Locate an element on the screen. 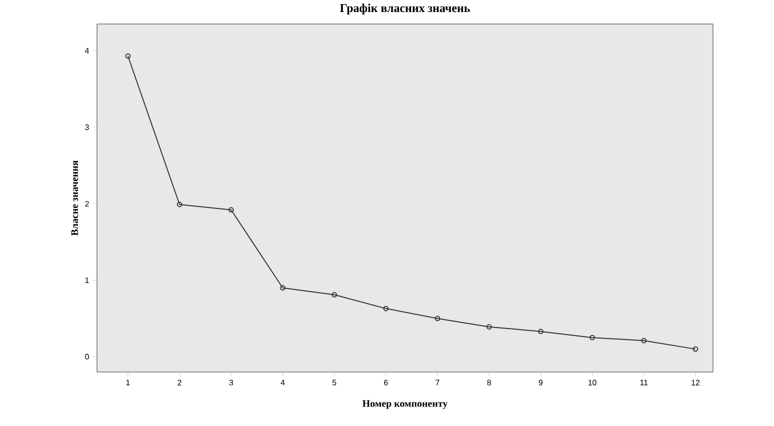 The image size is (774, 426). chart-title: Графік власних значень is located at coordinates (405, 9).